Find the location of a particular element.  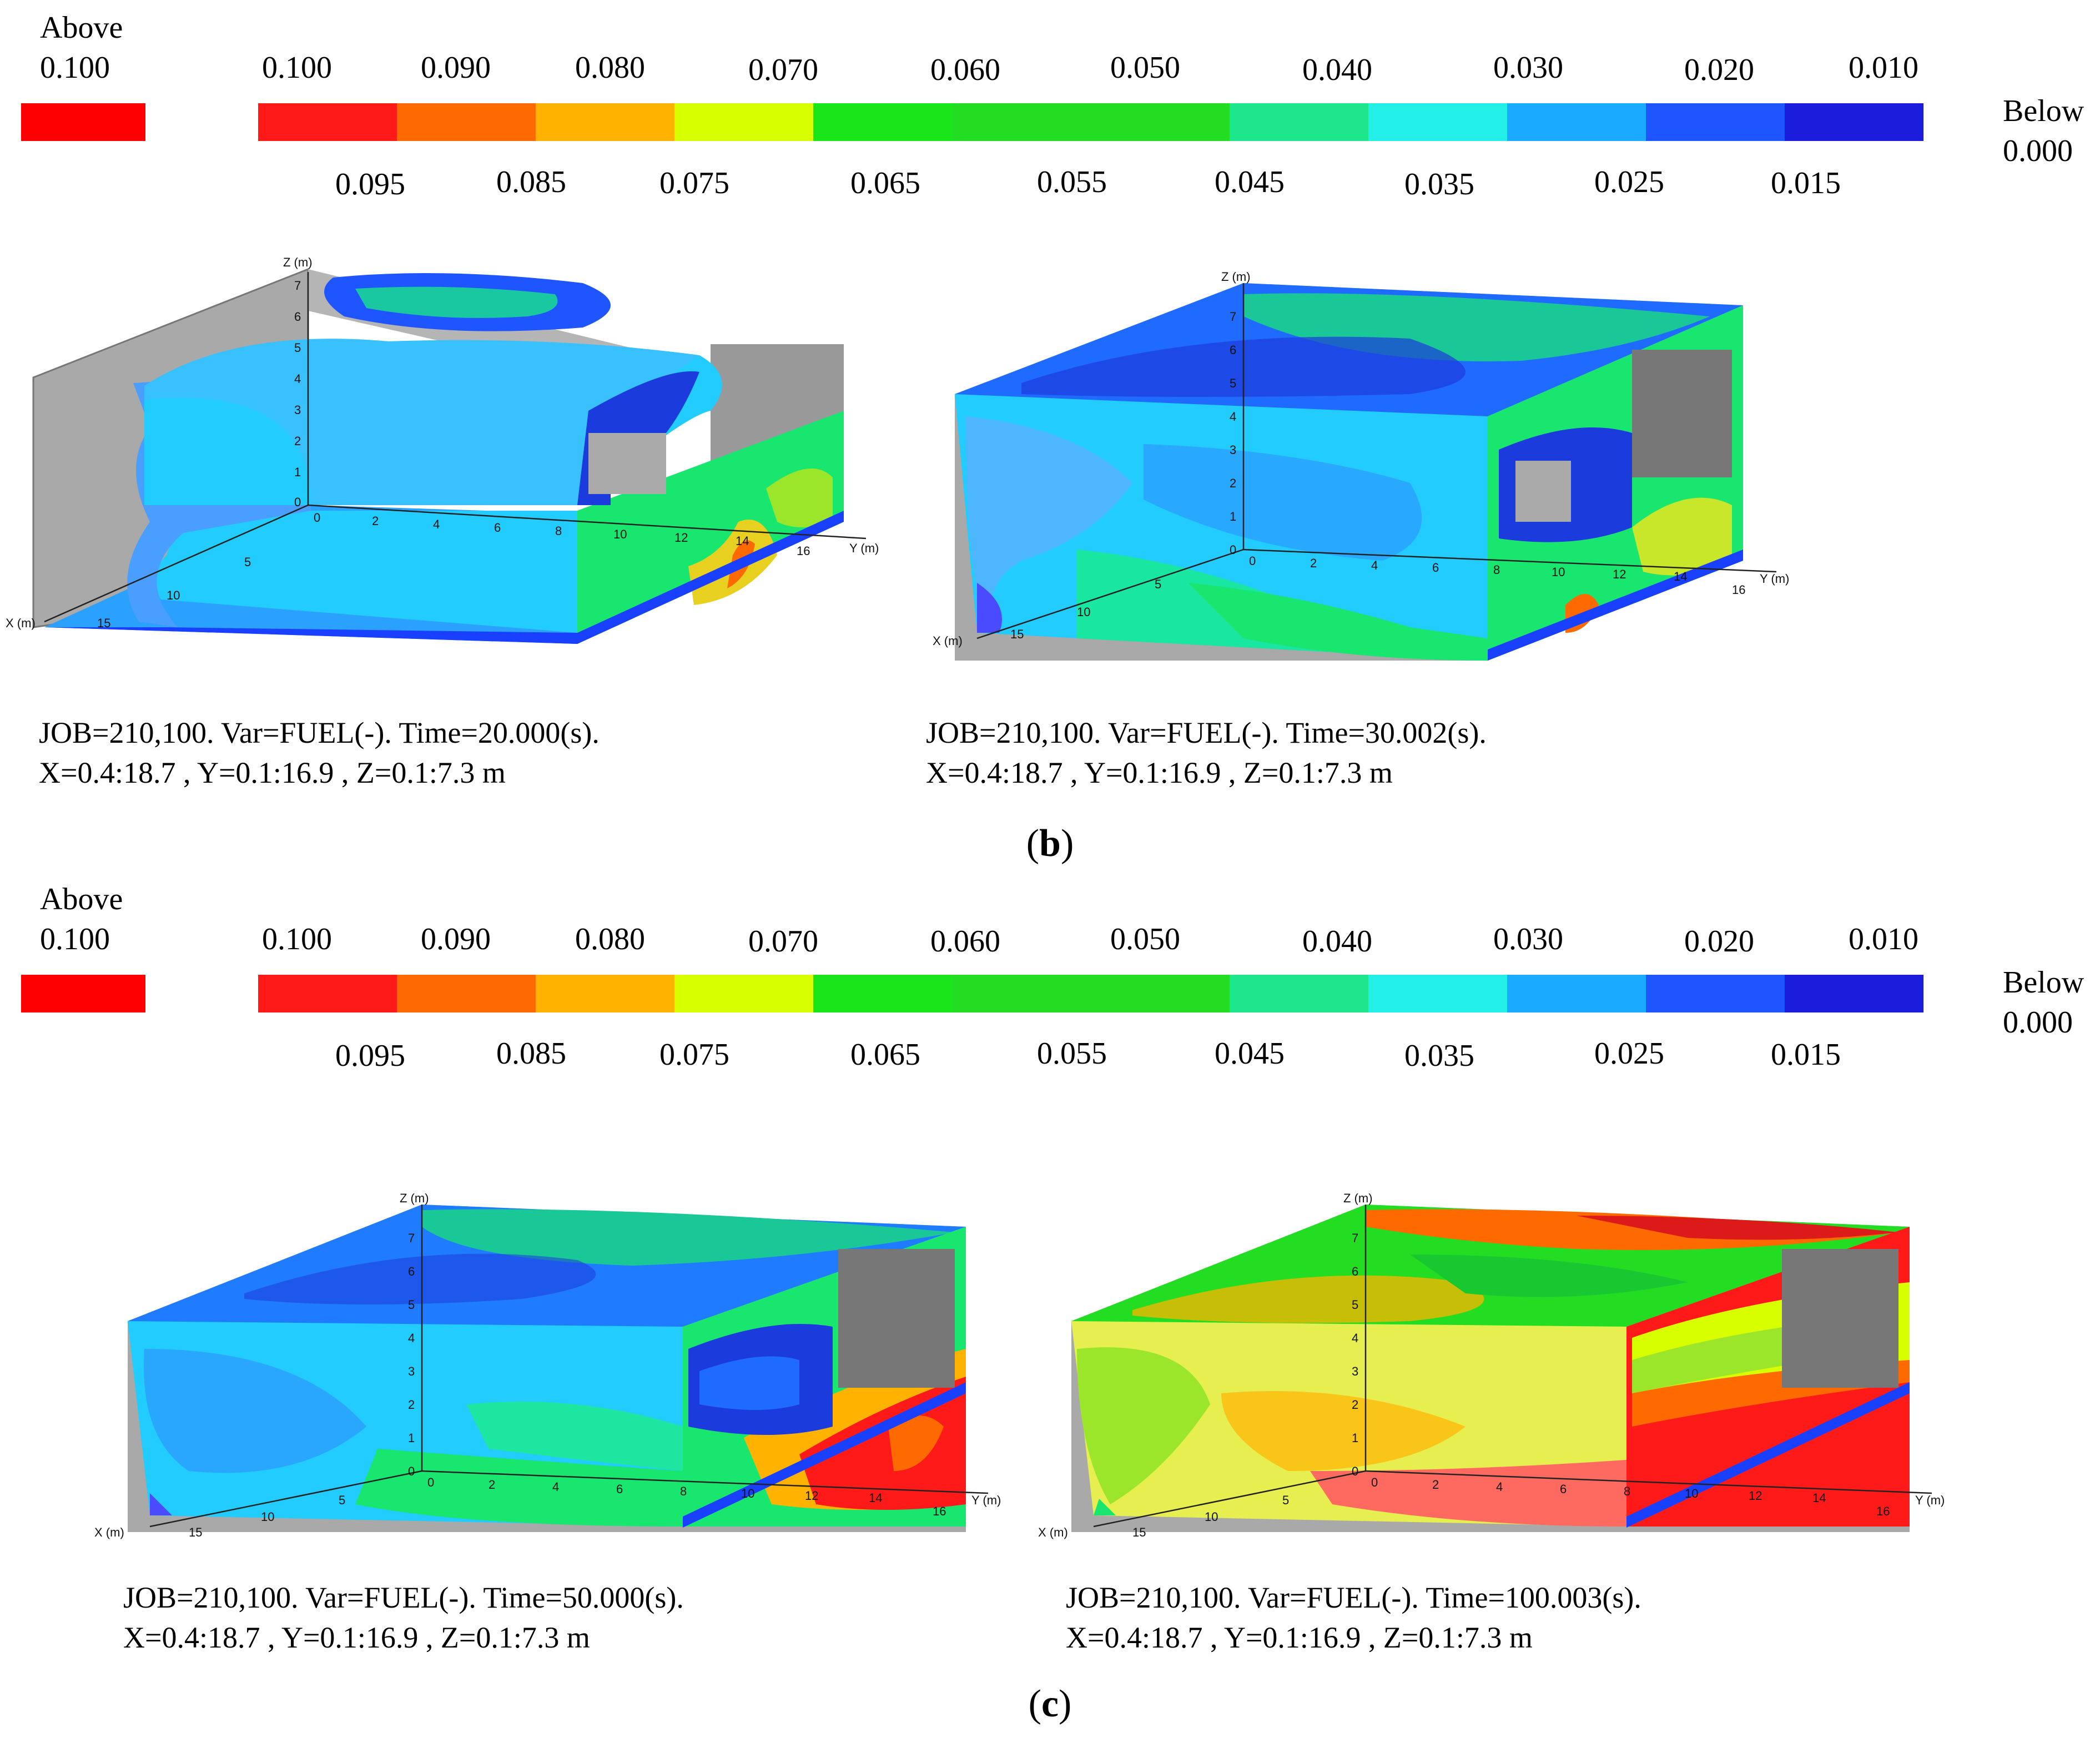

legend-above-value: 0.100 is located at coordinates (75, 939).